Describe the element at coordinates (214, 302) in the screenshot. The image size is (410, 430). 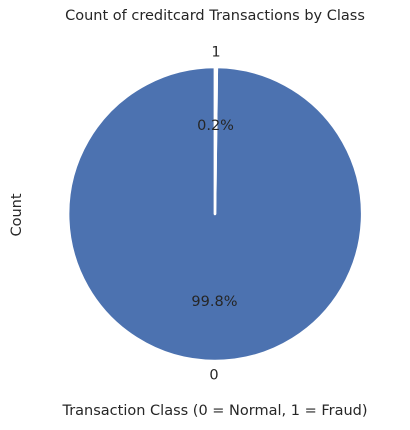
I see `slice-percent-label-0: 99.8%` at that location.